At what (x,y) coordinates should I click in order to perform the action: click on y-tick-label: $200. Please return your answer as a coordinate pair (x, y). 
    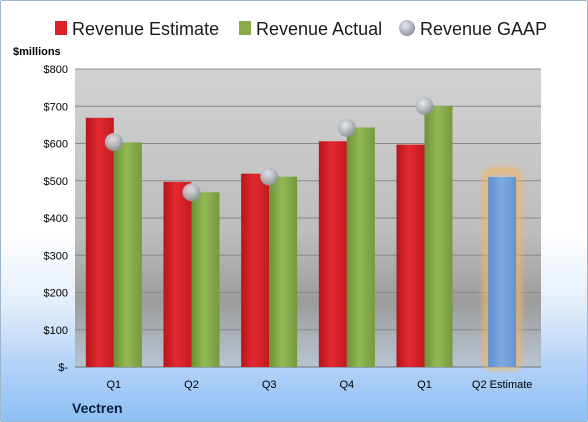
    Looking at the image, I should click on (56, 294).